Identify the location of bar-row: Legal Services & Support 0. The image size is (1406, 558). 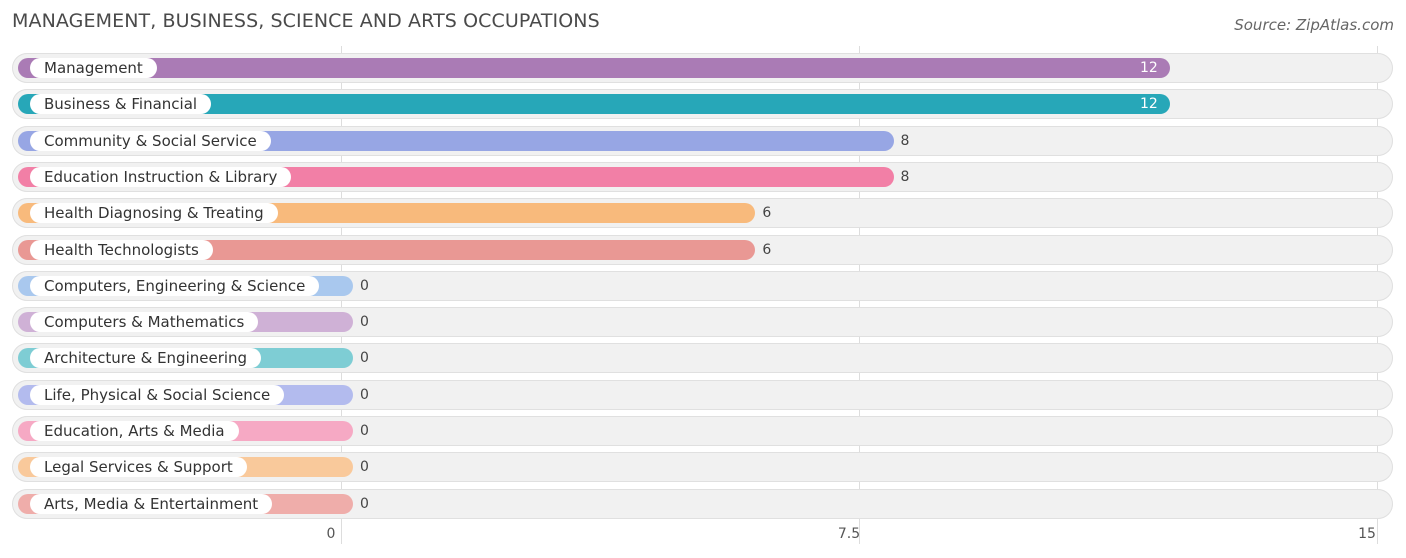
(702, 467).